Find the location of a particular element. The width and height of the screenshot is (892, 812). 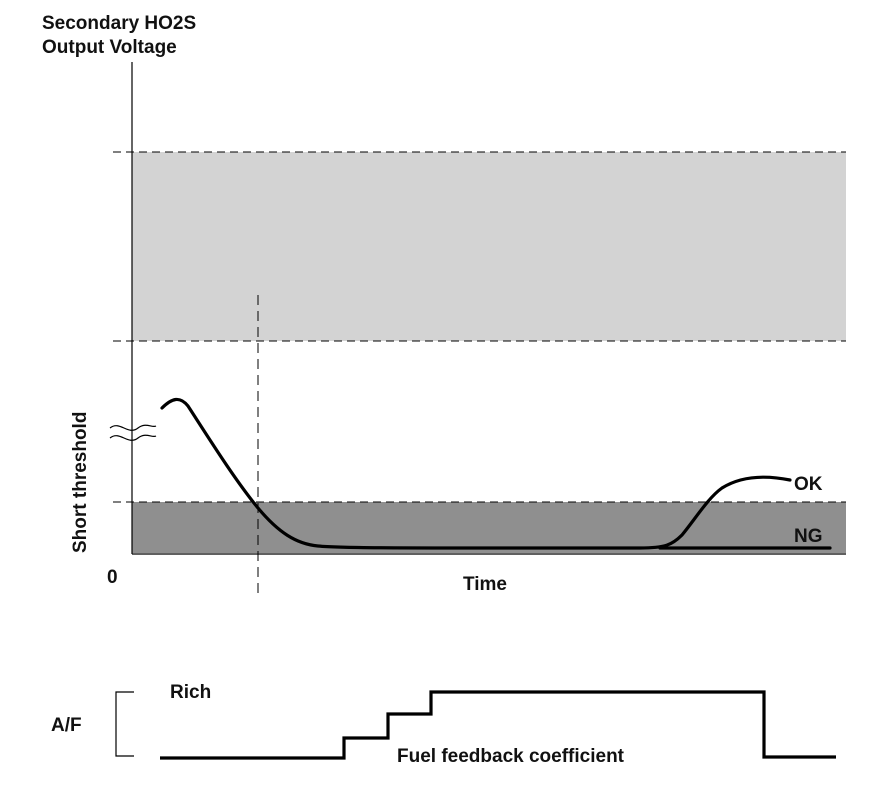

fuel-feedback-caption: Fuel feedback coefficient is located at coordinates (511, 756).